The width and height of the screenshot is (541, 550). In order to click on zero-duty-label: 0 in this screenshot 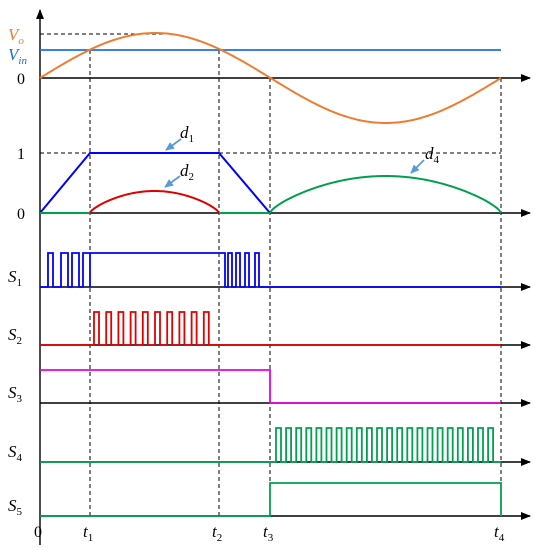, I will do `click(21, 214)`.